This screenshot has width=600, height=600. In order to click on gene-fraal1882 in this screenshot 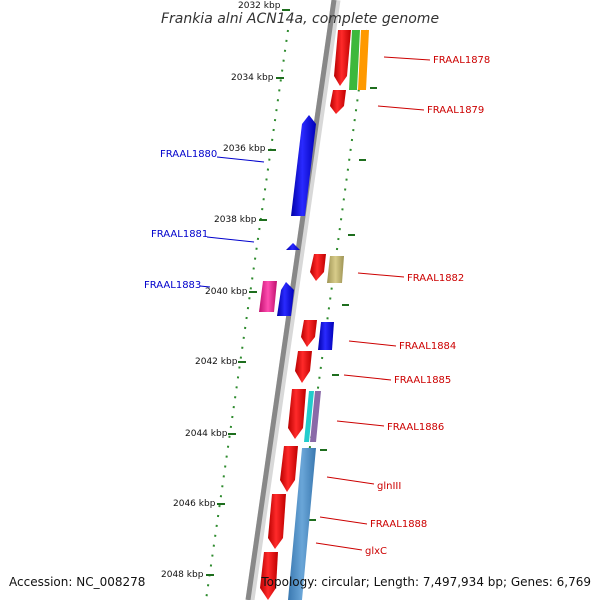, I will do `click(335, 269)`.